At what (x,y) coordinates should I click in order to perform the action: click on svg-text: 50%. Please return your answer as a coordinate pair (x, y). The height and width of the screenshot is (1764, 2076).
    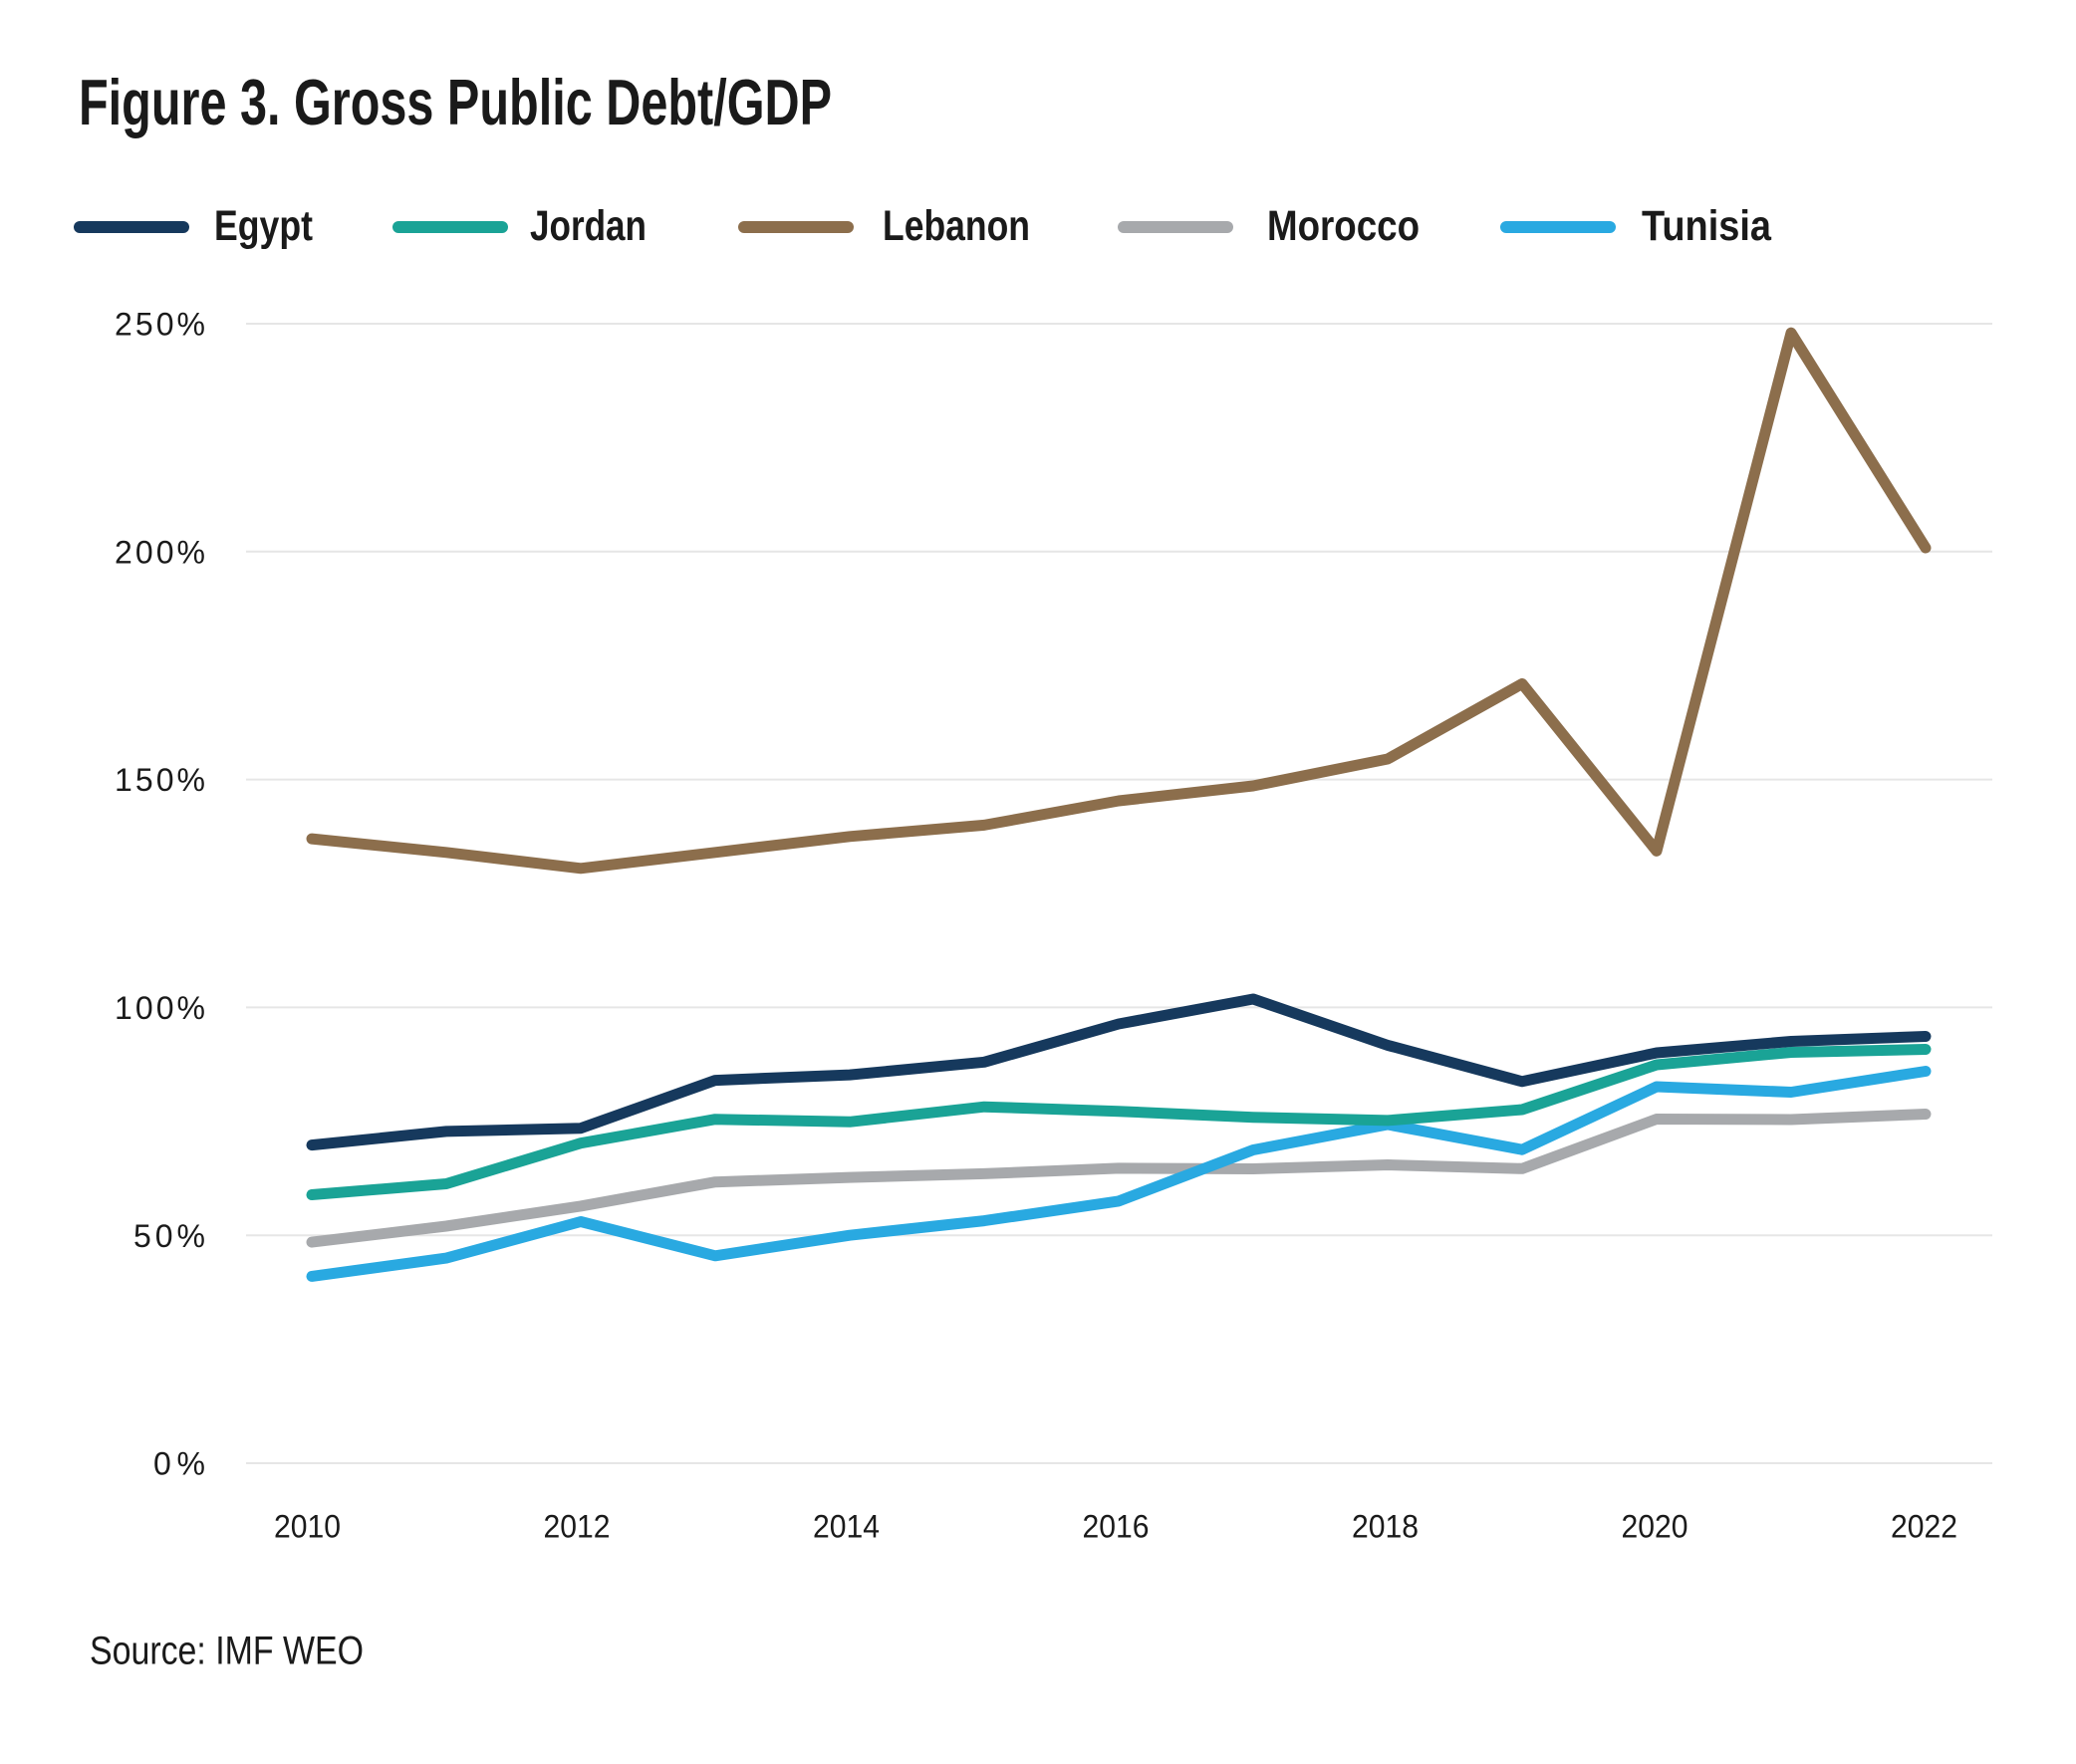
    Looking at the image, I should click on (169, 1236).